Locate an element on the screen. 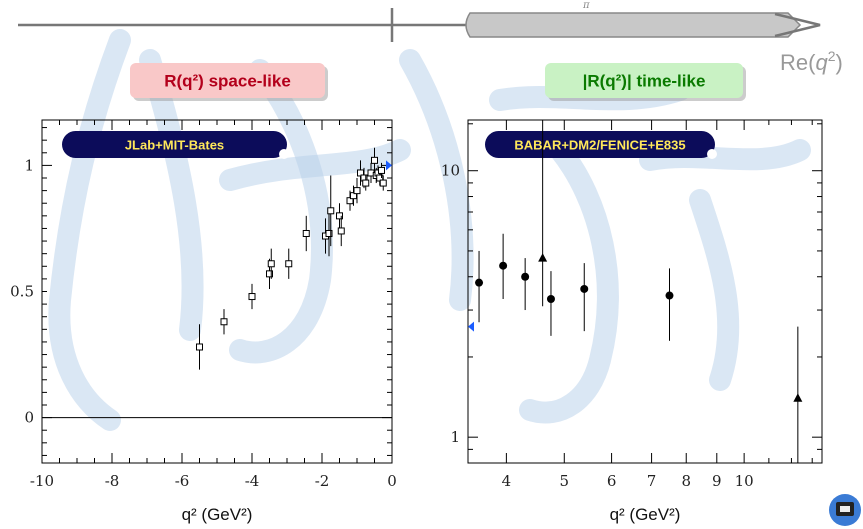 The image size is (863, 529). right-badge-text: BABAR+DM2/FENICE+E835 is located at coordinates (599, 145).